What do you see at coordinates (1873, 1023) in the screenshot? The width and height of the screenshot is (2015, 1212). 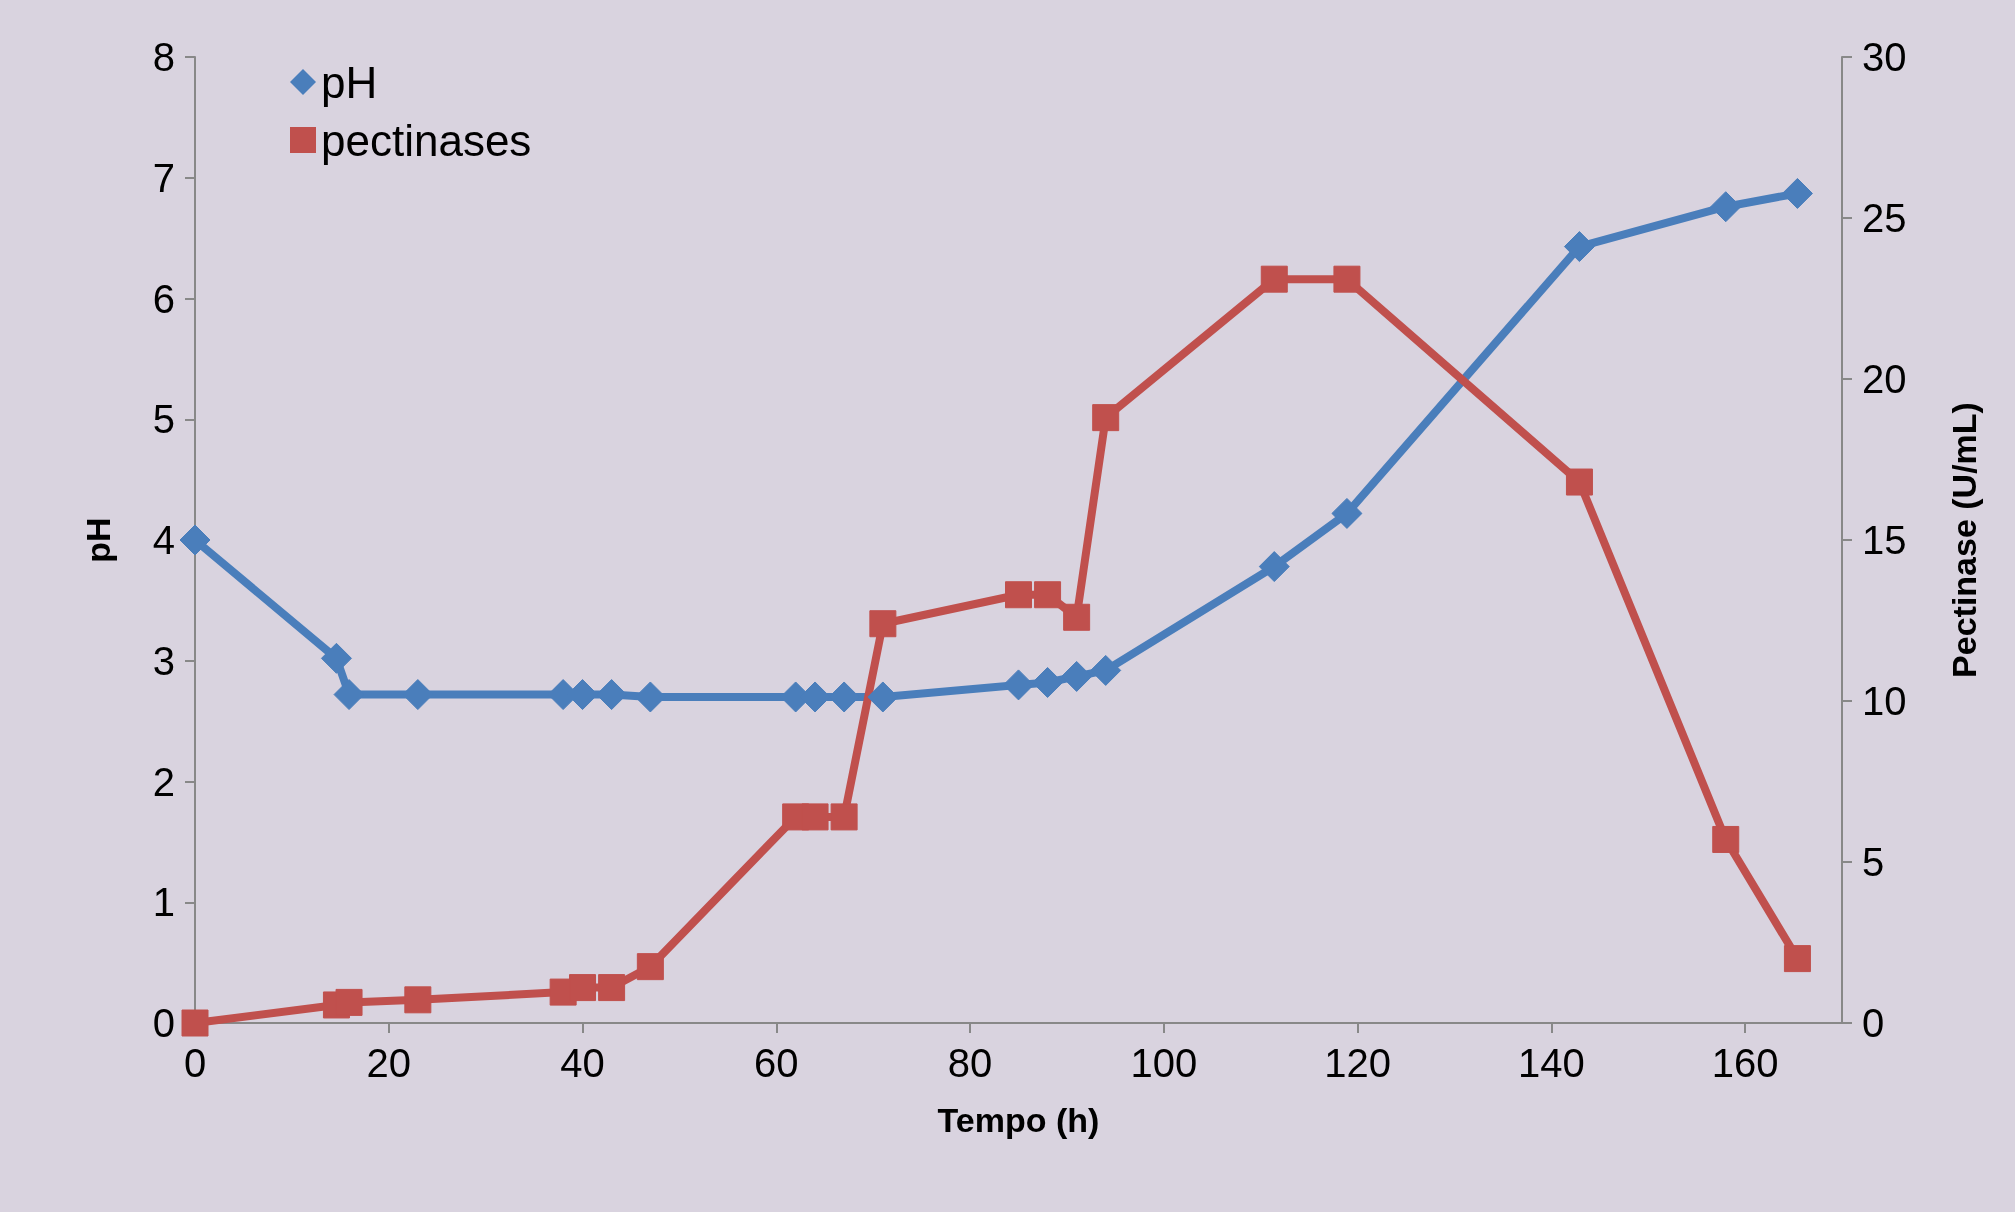 I see `y2-tick-label: 0` at bounding box center [1873, 1023].